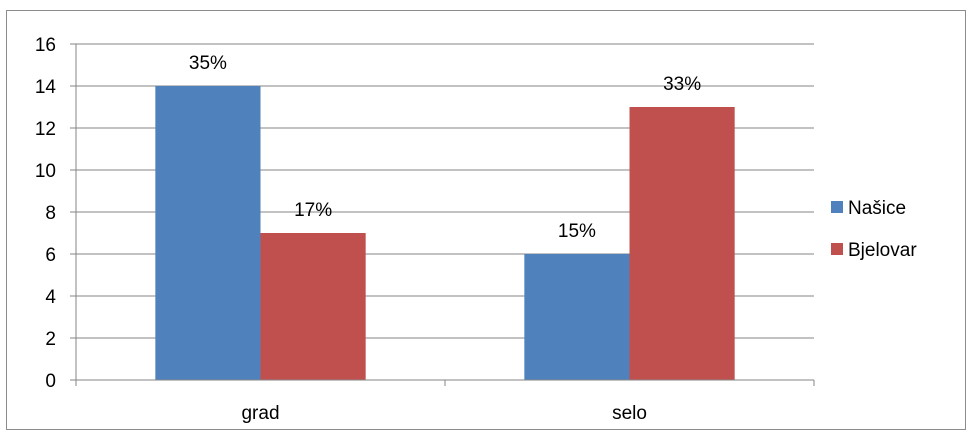 This screenshot has height=437, width=977. Describe the element at coordinates (882, 250) in the screenshot. I see `legend-label: Bjelovar` at that location.